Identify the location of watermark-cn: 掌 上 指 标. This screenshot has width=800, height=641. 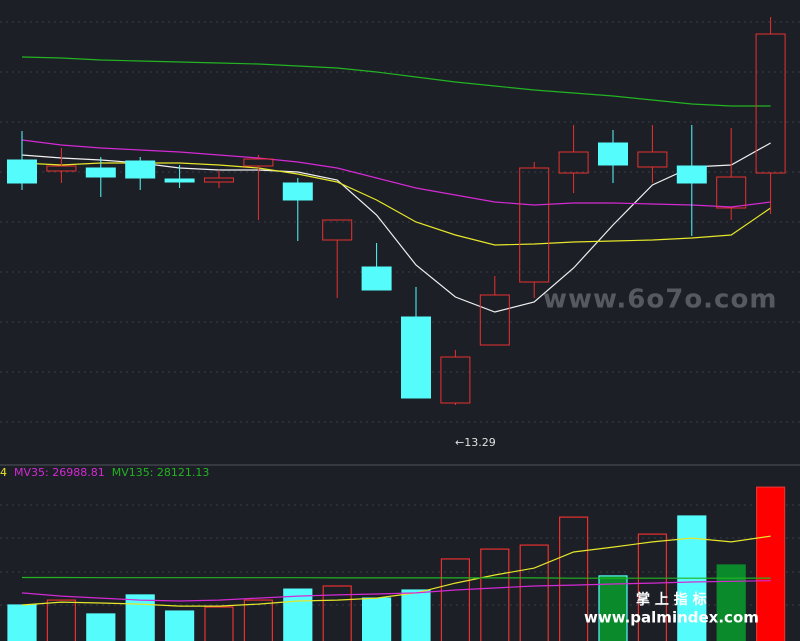
(671, 599).